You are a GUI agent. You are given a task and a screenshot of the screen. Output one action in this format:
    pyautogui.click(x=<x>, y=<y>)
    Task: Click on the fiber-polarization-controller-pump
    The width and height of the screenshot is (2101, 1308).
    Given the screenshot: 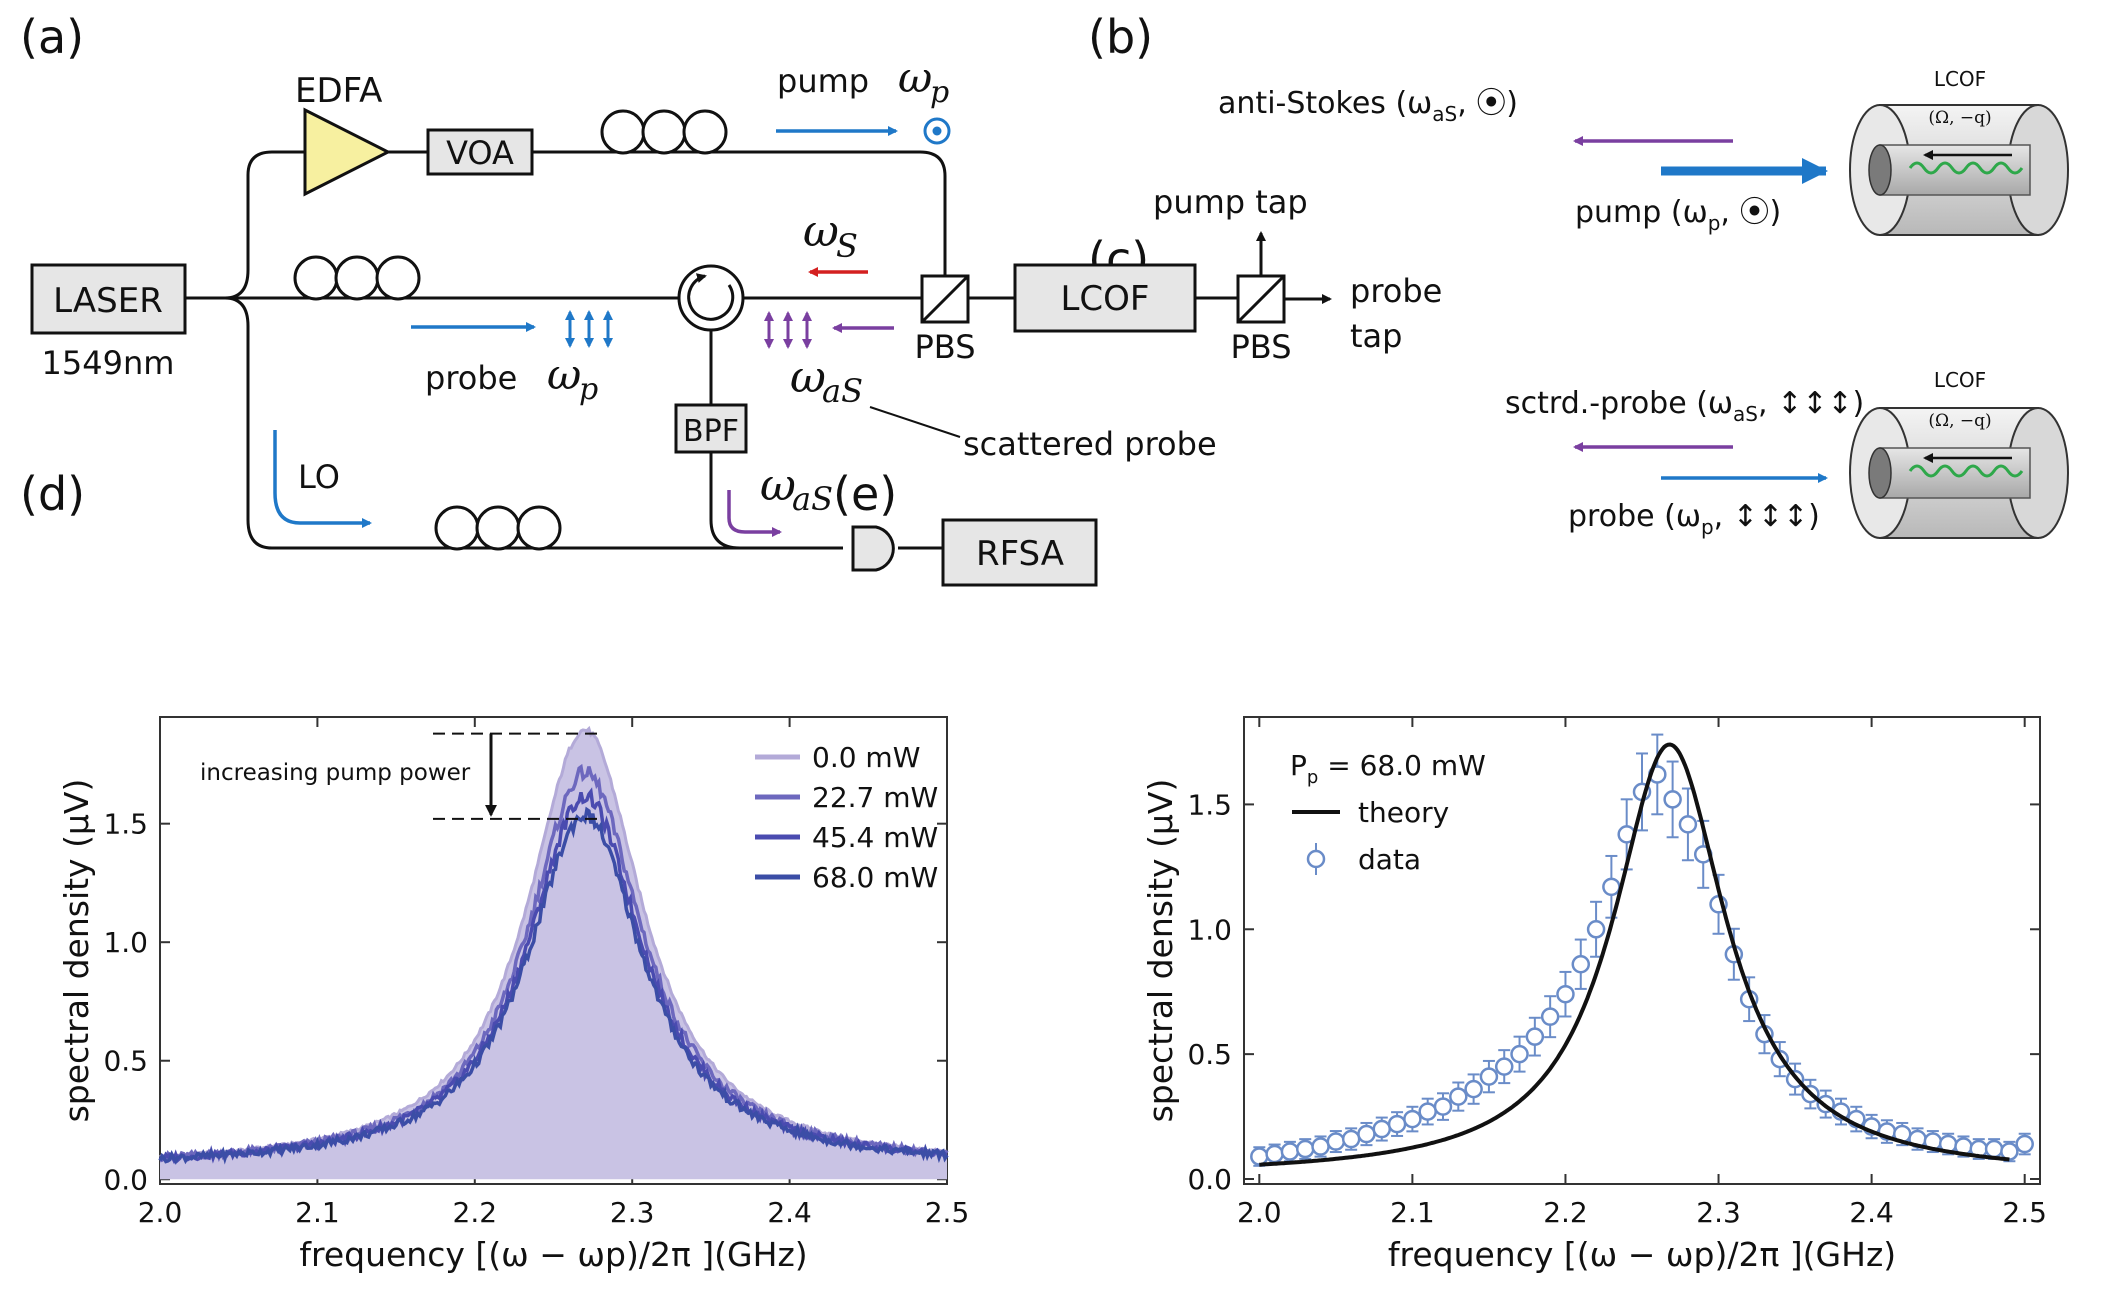 What is the action you would take?
    pyautogui.click(x=664, y=132)
    